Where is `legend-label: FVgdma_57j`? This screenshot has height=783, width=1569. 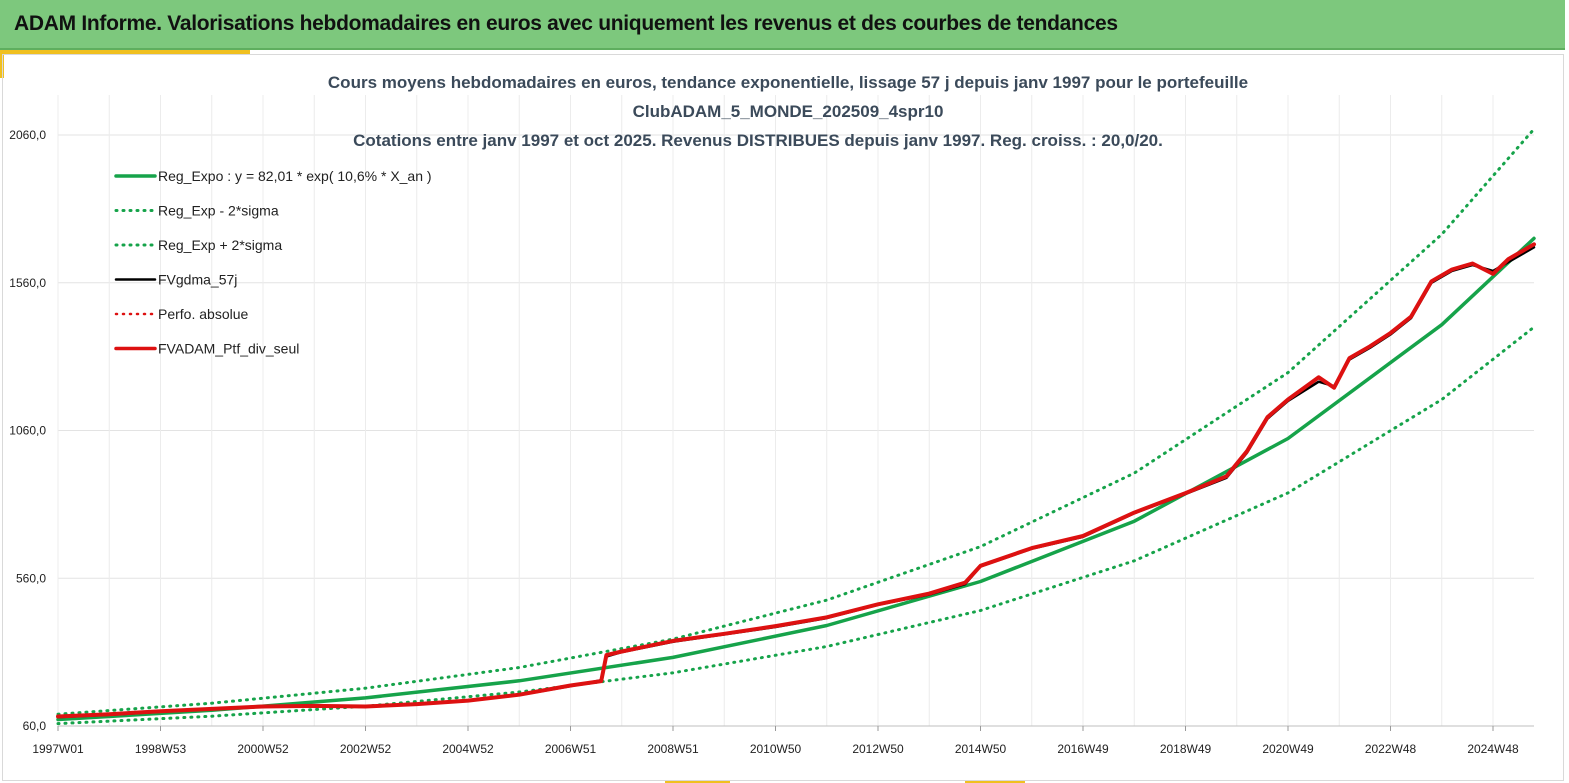
legend-label: FVgdma_57j is located at coordinates (197, 280).